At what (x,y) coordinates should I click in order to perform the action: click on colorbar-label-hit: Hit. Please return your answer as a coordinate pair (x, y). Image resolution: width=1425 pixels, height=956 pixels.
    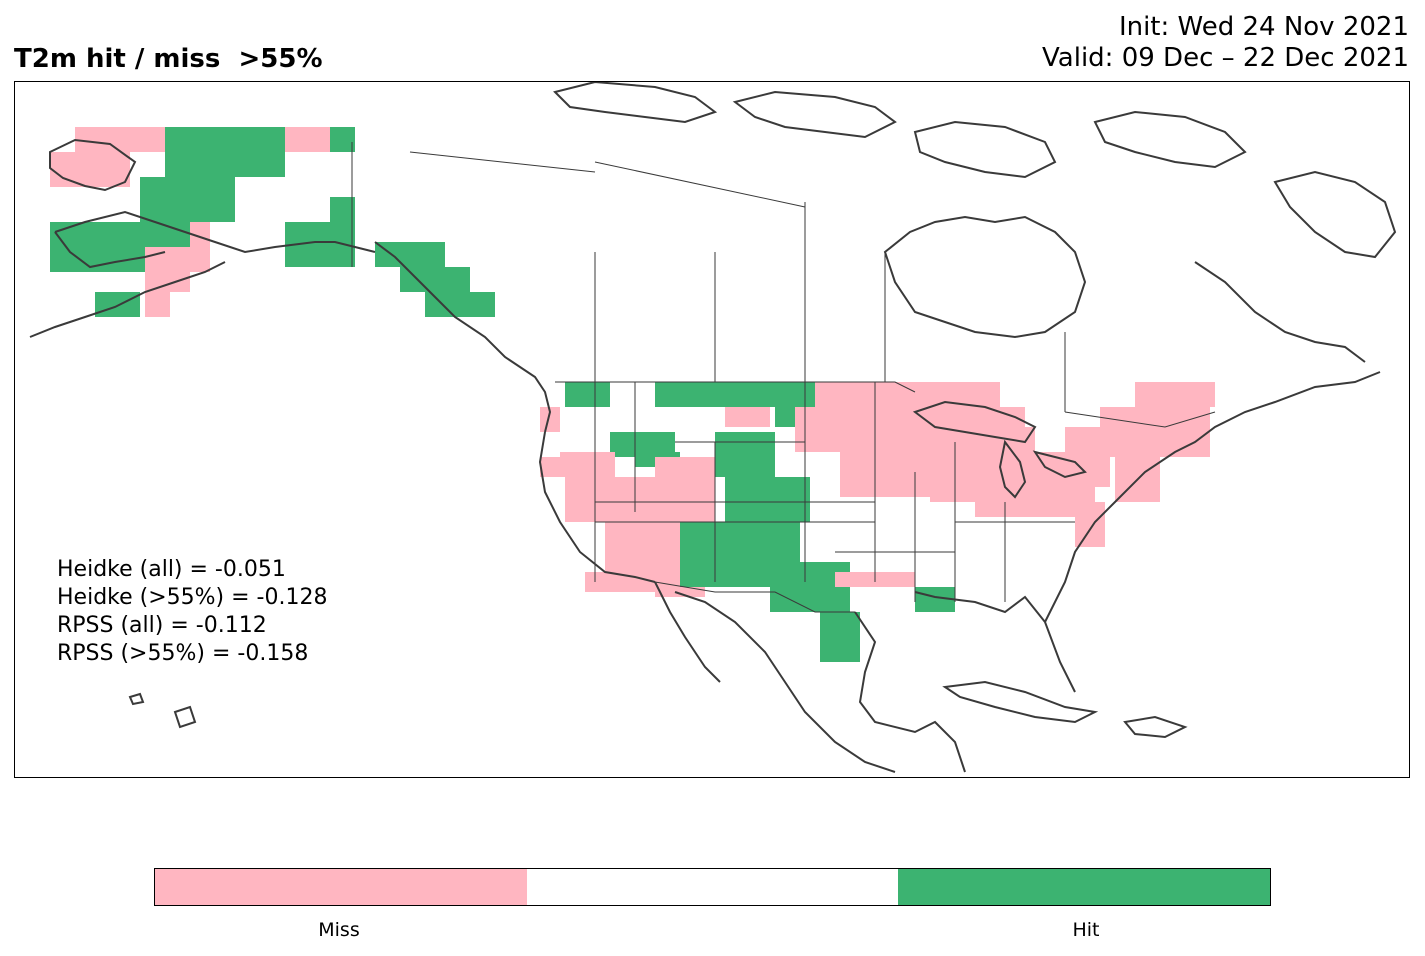
    Looking at the image, I should click on (1086, 930).